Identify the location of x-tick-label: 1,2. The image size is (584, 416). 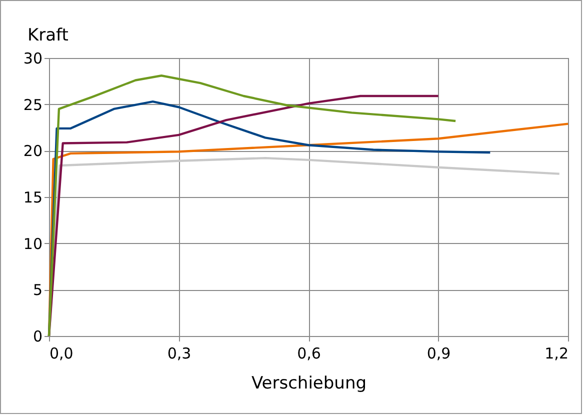
(556, 353).